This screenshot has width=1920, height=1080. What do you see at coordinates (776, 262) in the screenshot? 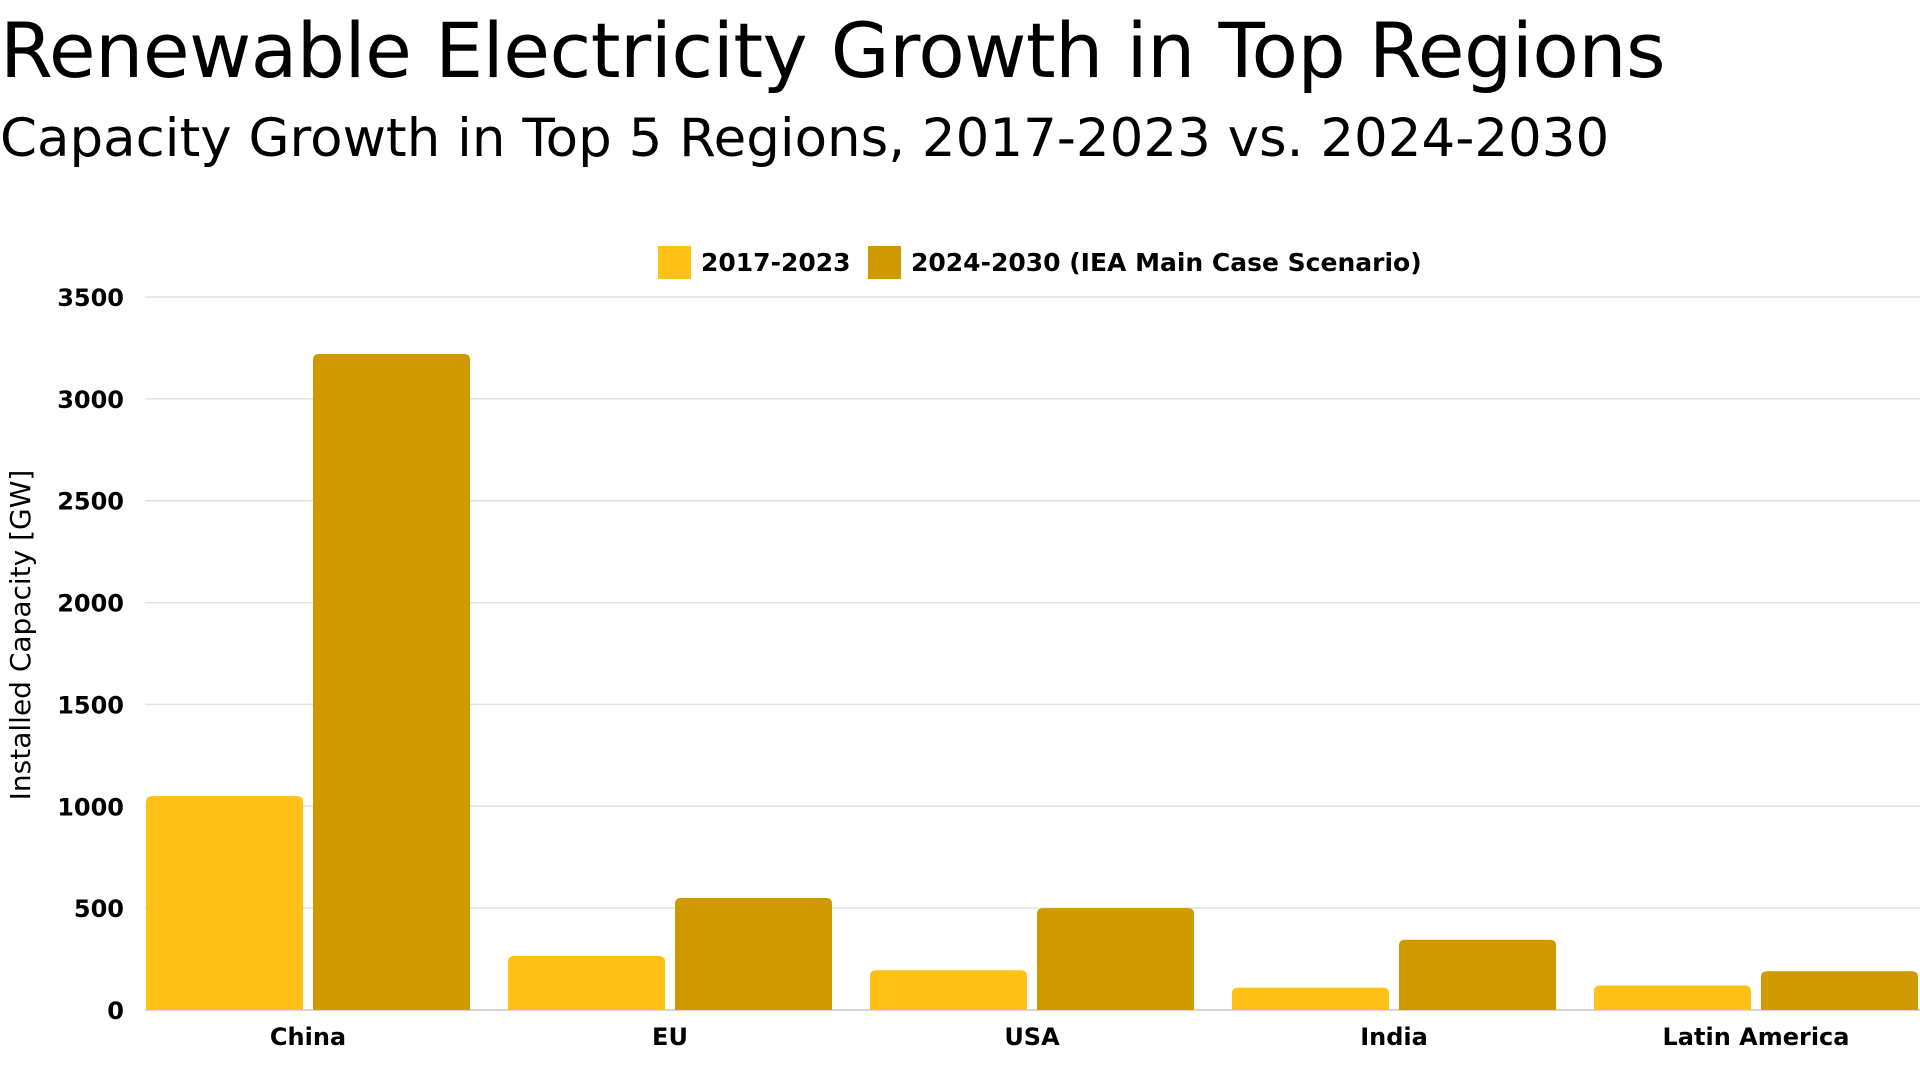
I see `legend-label-series-1: 2017-2023` at bounding box center [776, 262].